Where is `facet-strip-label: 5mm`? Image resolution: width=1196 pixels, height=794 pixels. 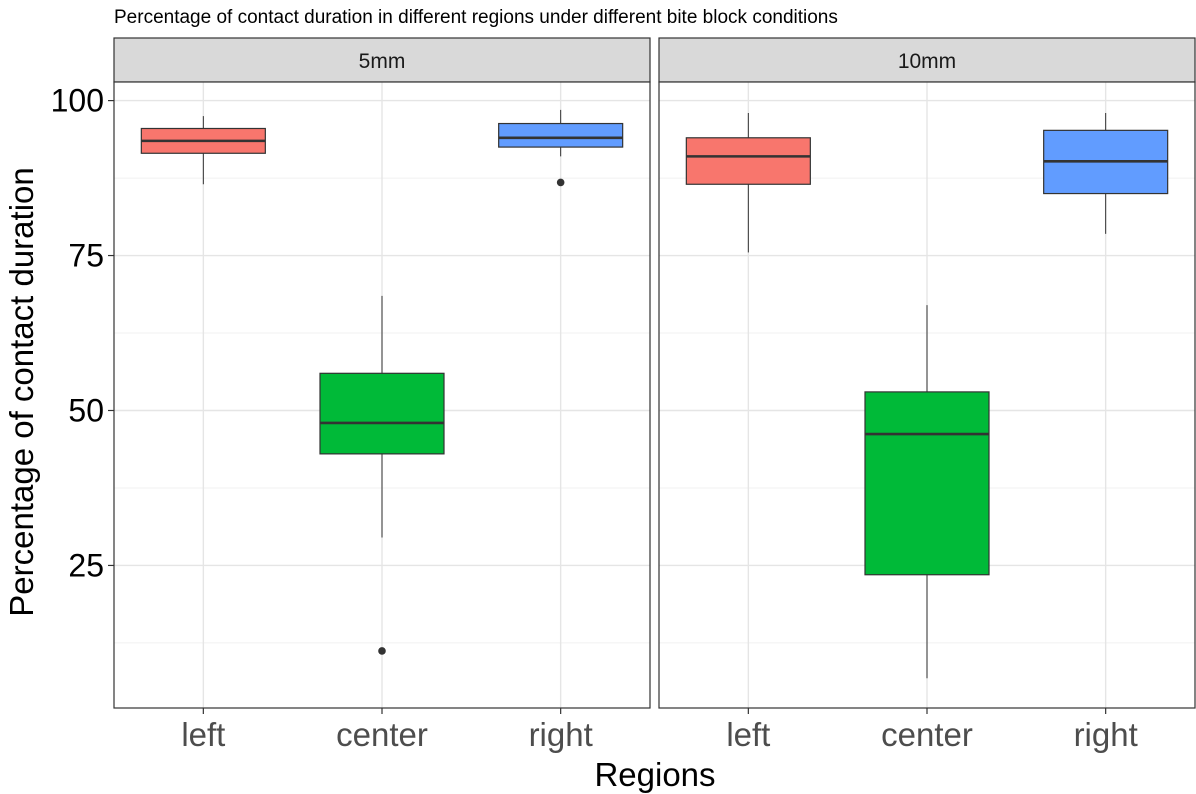 facet-strip-label: 5mm is located at coordinates (382, 61).